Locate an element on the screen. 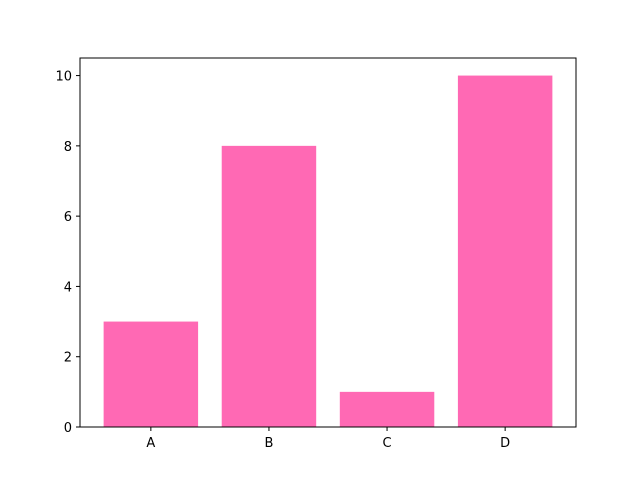 This screenshot has width=640, height=480. y-tick-label: 4 is located at coordinates (68, 287).